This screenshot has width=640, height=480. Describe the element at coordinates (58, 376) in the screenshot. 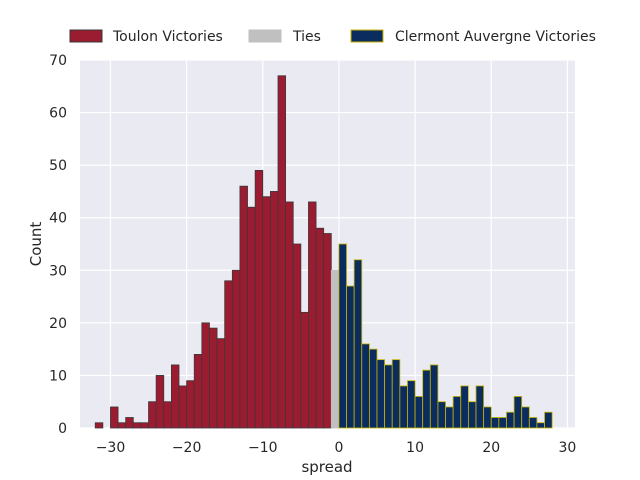

I see `y-tick-label: 10` at that location.